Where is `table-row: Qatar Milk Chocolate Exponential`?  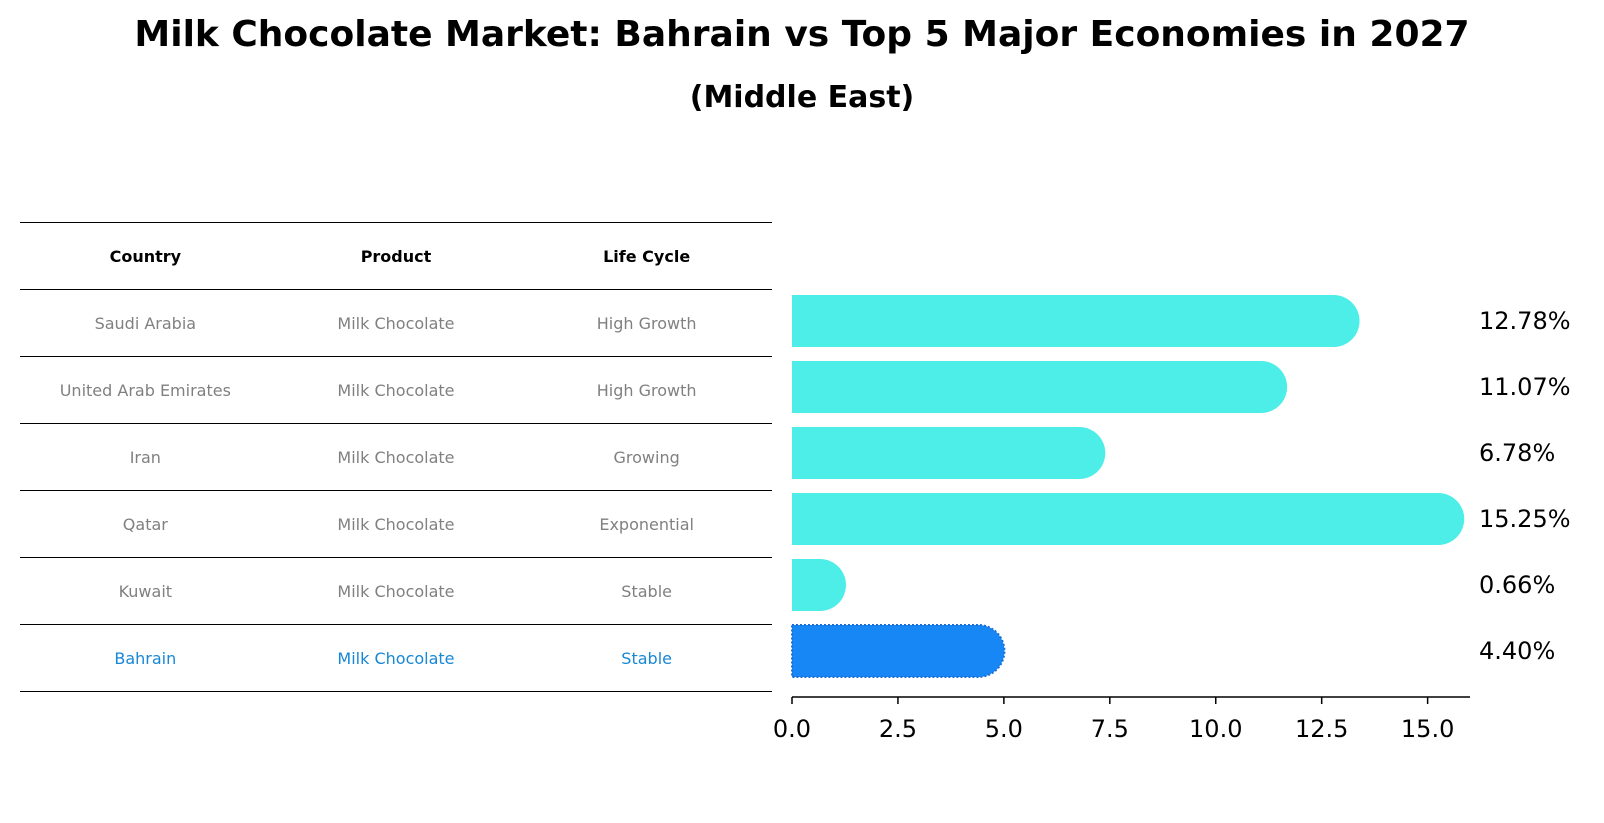
table-row: Qatar Milk Chocolate Exponential is located at coordinates (396, 524).